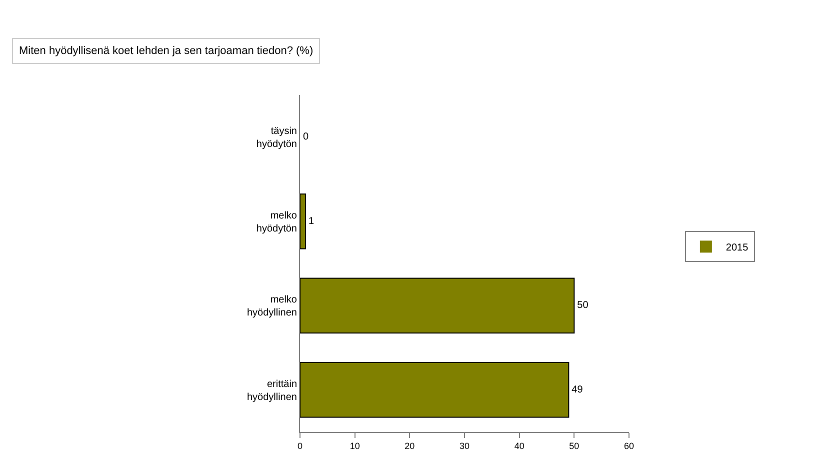 This screenshot has width=839, height=463. Describe the element at coordinates (583, 306) in the screenshot. I see `data-label: 50` at that location.